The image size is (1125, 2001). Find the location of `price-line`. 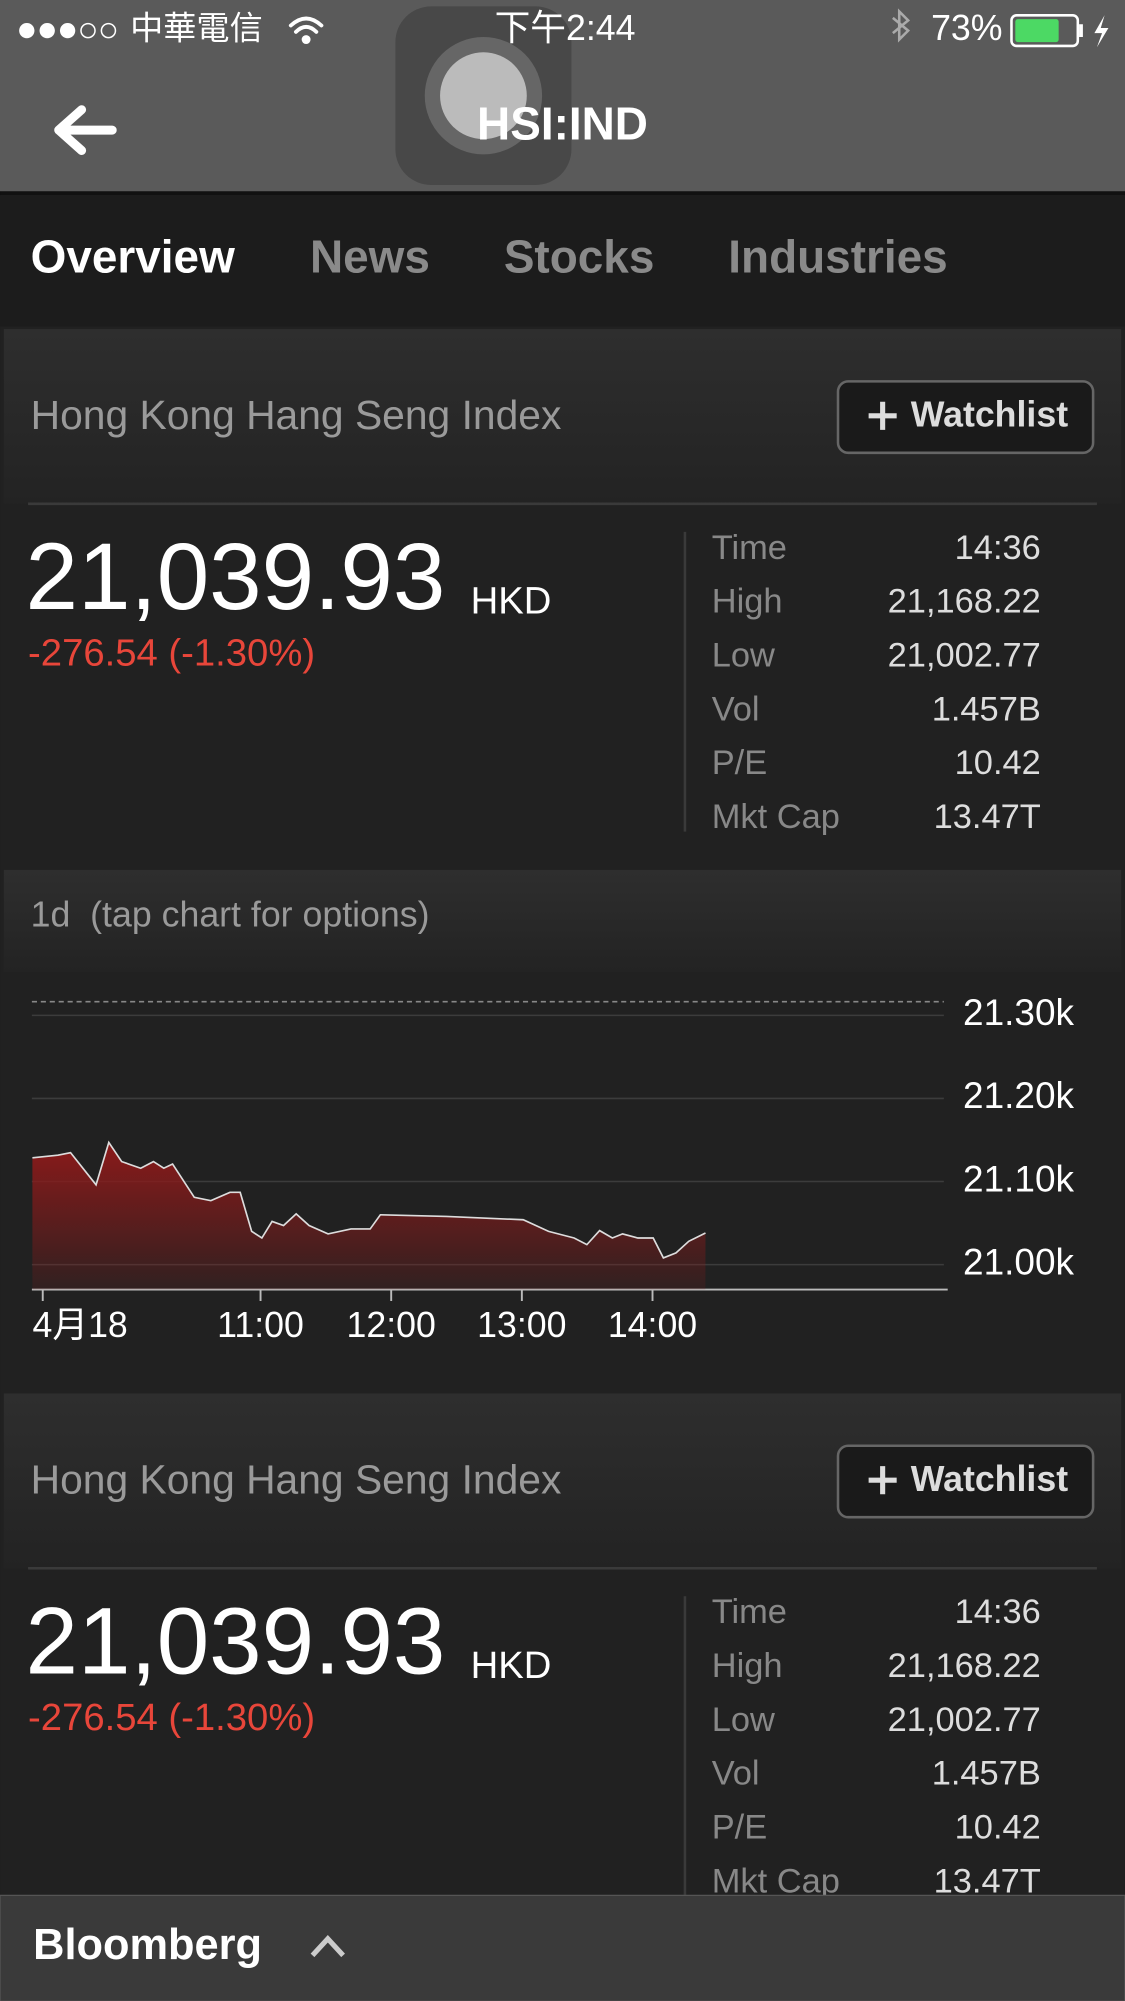

price-line is located at coordinates (369, 1199).